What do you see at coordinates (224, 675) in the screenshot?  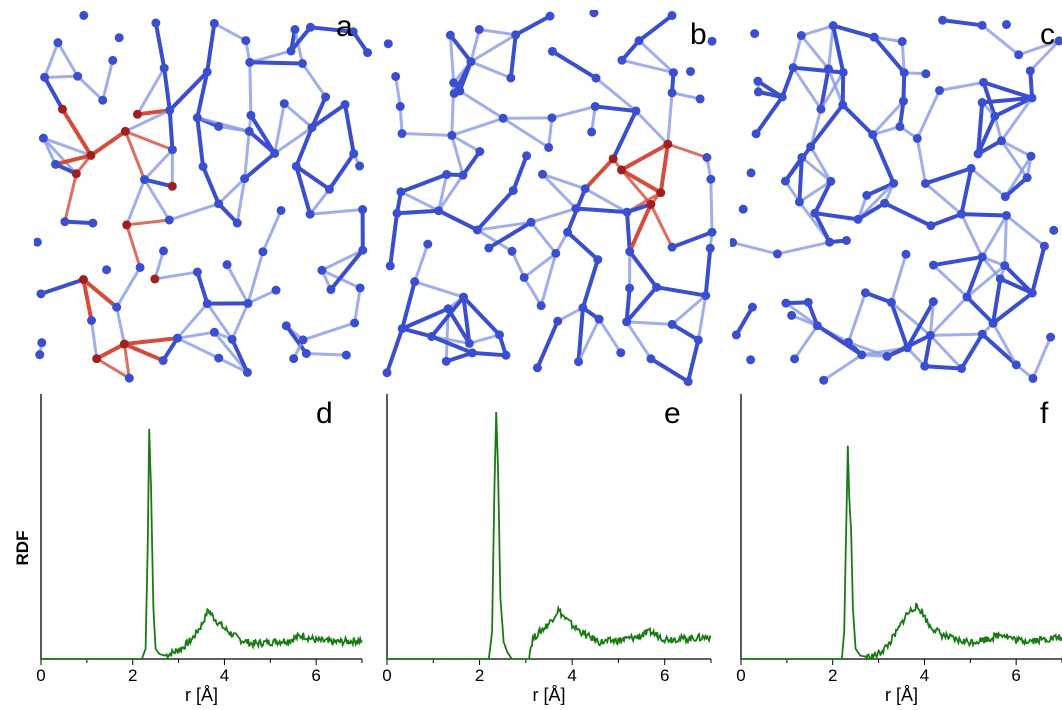 I see `x-tick-label-d: 4` at bounding box center [224, 675].